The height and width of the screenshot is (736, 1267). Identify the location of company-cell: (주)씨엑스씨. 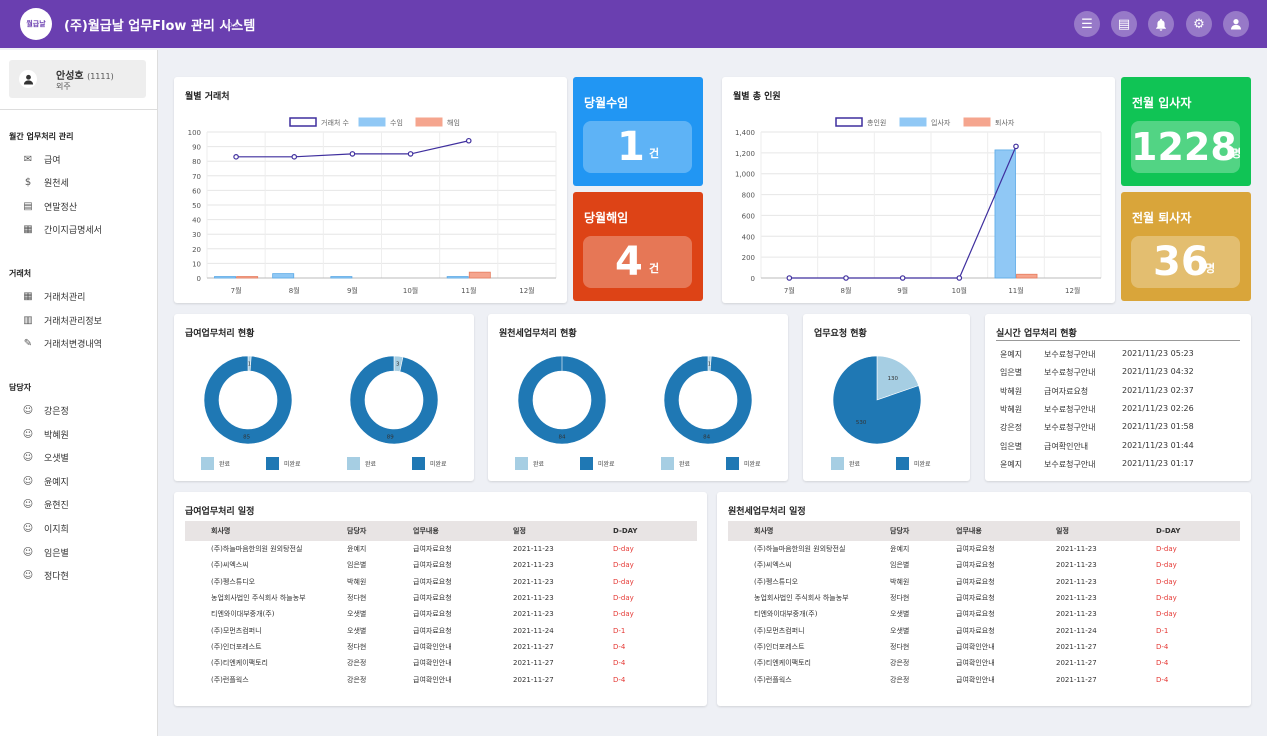
(230, 565).